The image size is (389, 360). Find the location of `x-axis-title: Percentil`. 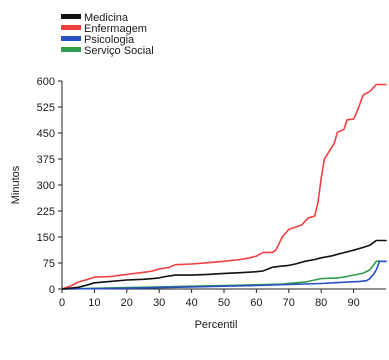

x-axis-title: Percentil is located at coordinates (216, 325).